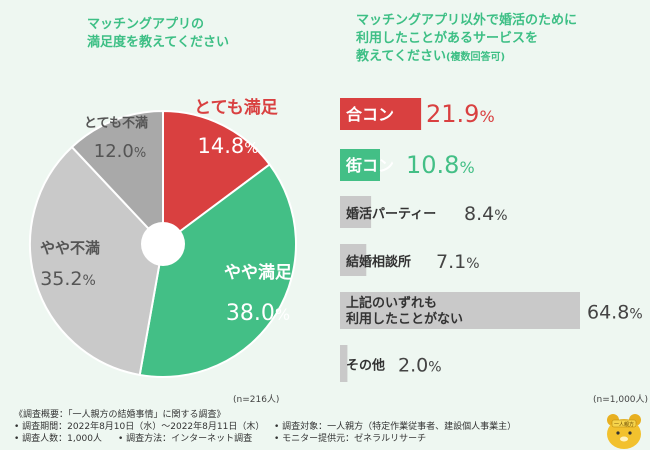 The image size is (650, 450). I want to click on bar-label-4-line-1: 利用したことがない, so click(404, 319).